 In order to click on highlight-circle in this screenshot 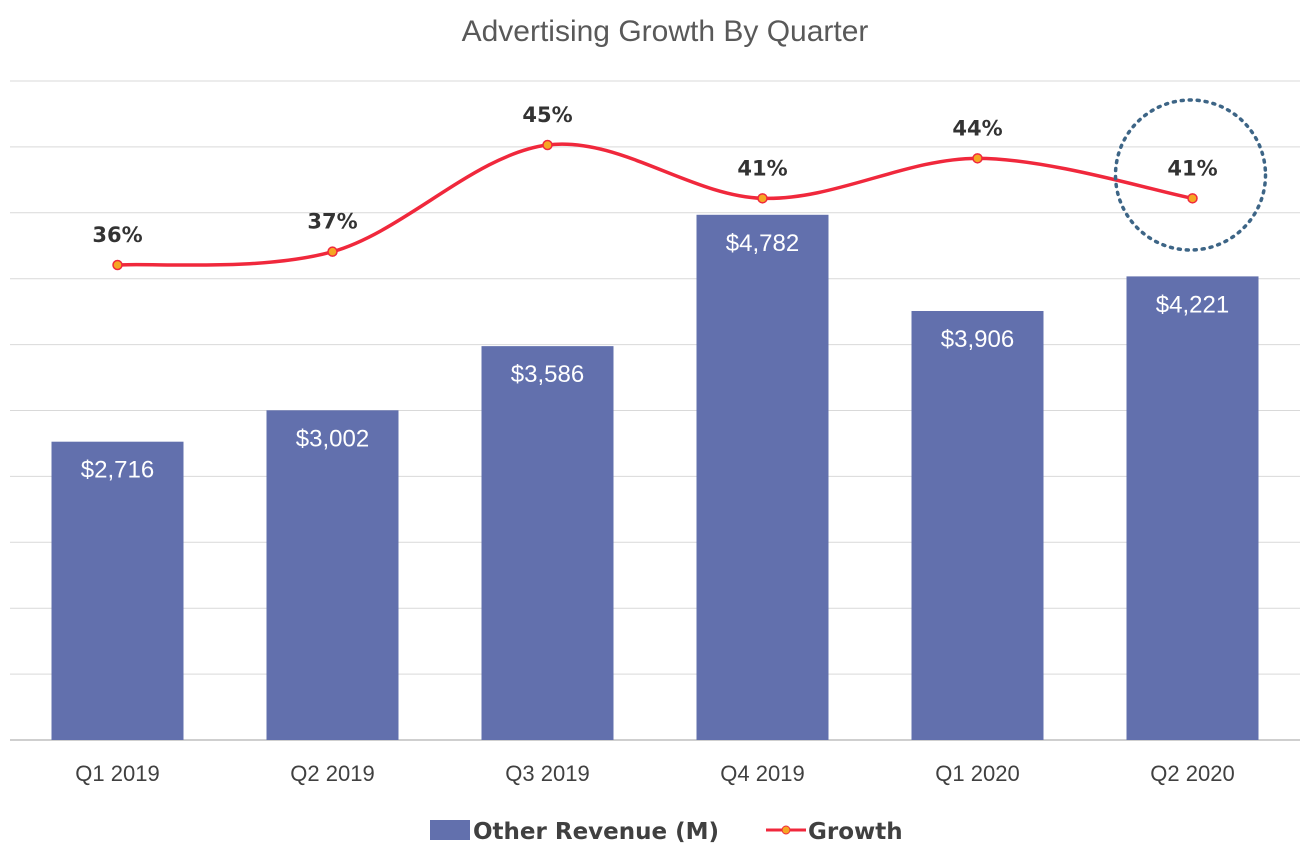, I will do `click(1190, 175)`.